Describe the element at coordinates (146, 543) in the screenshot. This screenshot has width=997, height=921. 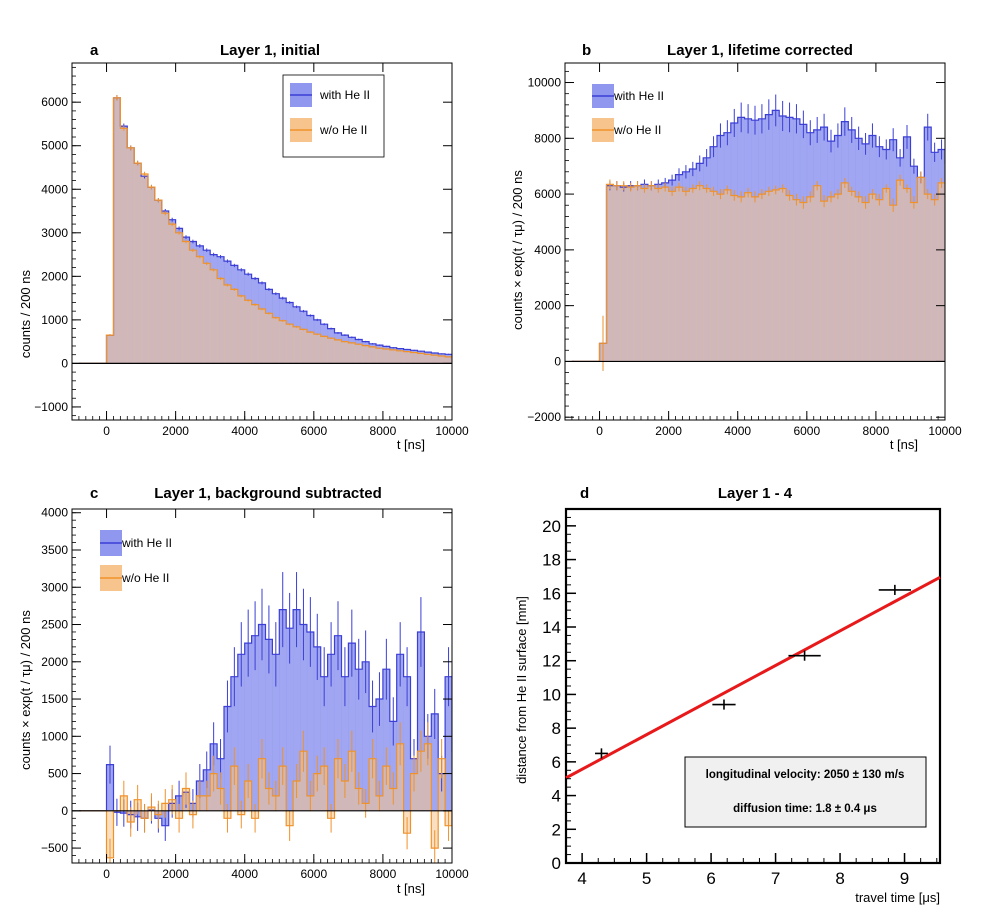
I see `legend-label-with: with He II` at that location.